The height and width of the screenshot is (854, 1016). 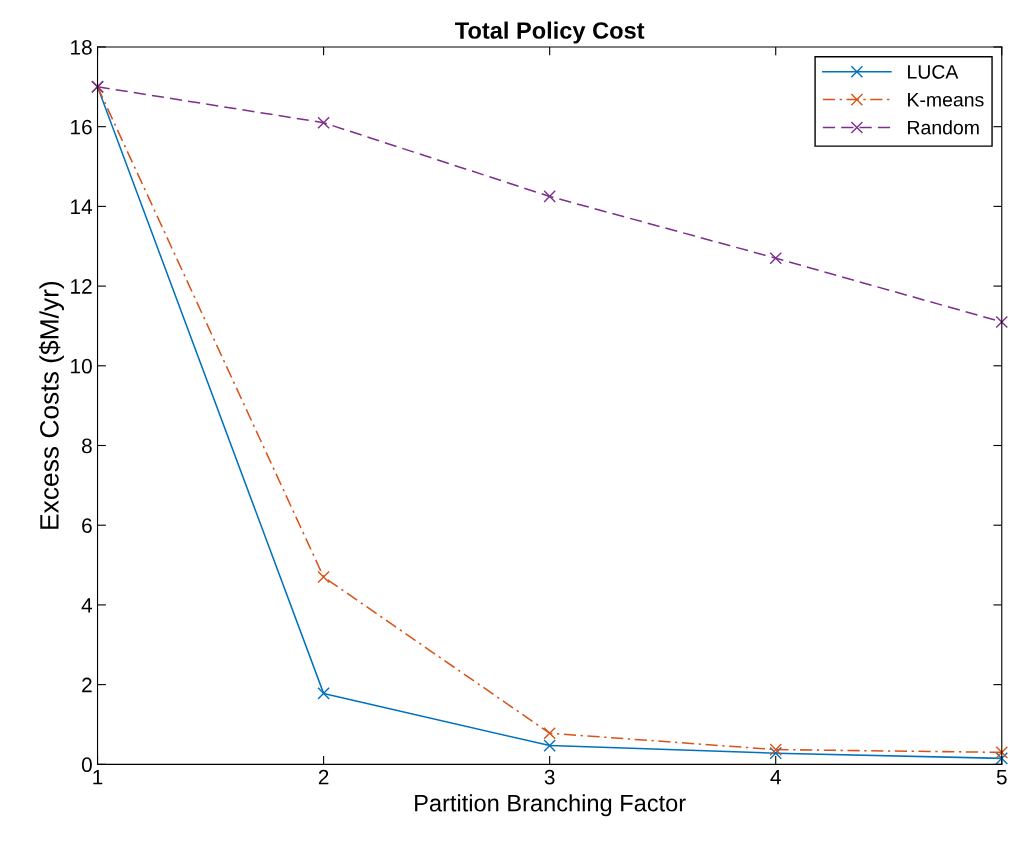 What do you see at coordinates (550, 32) in the screenshot?
I see `chart-title: Total Policy Cost` at bounding box center [550, 32].